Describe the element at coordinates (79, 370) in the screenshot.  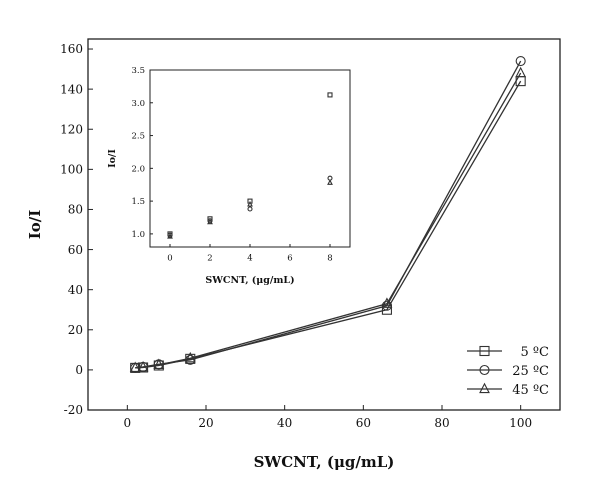
I see `y-tick-label: 0` at that location.